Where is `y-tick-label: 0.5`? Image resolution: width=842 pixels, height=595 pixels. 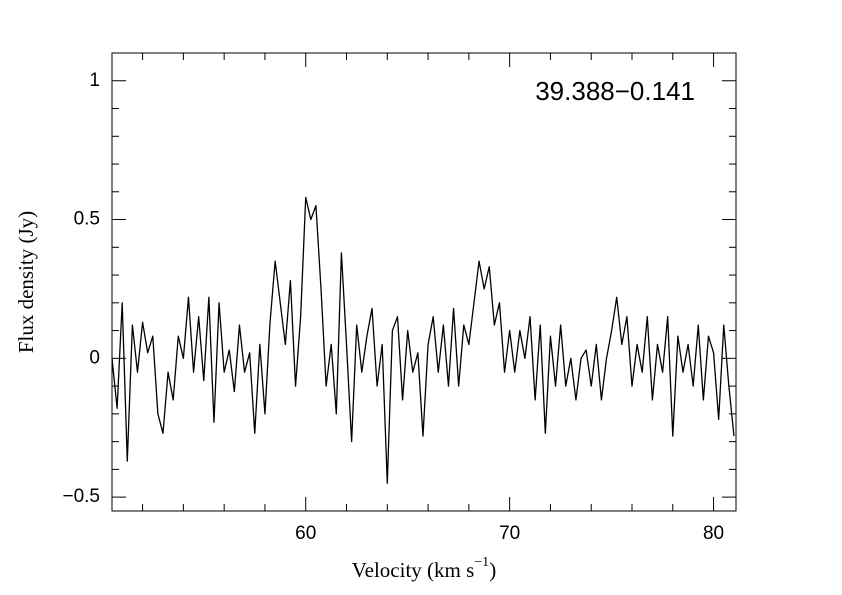
y-tick-label: 0.5 is located at coordinates (87, 219).